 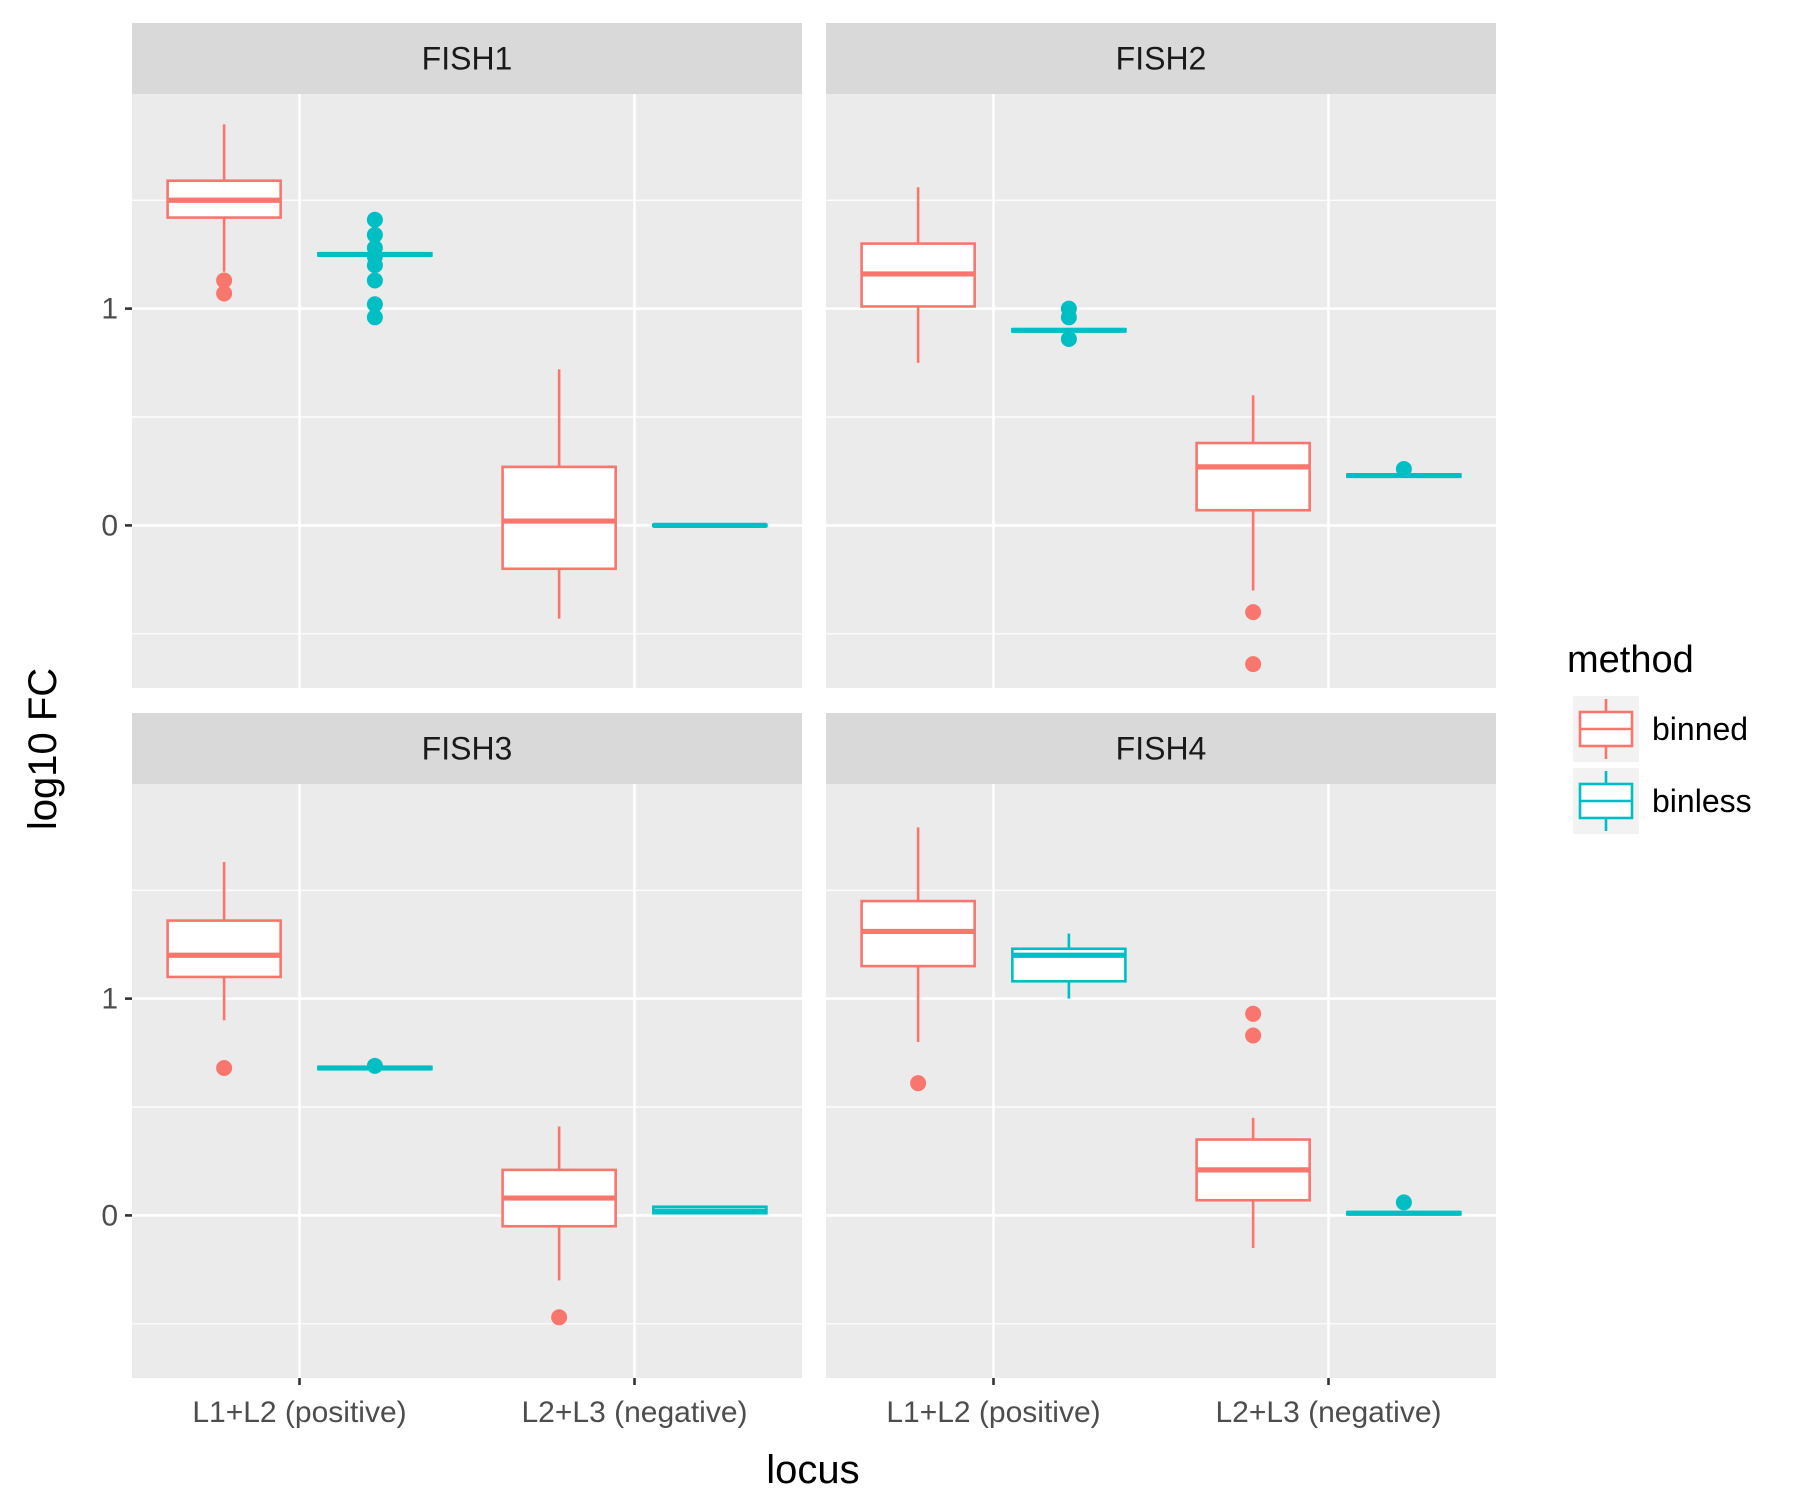 What do you see at coordinates (43, 749) in the screenshot?
I see `y-axis-title: log10 FC` at bounding box center [43, 749].